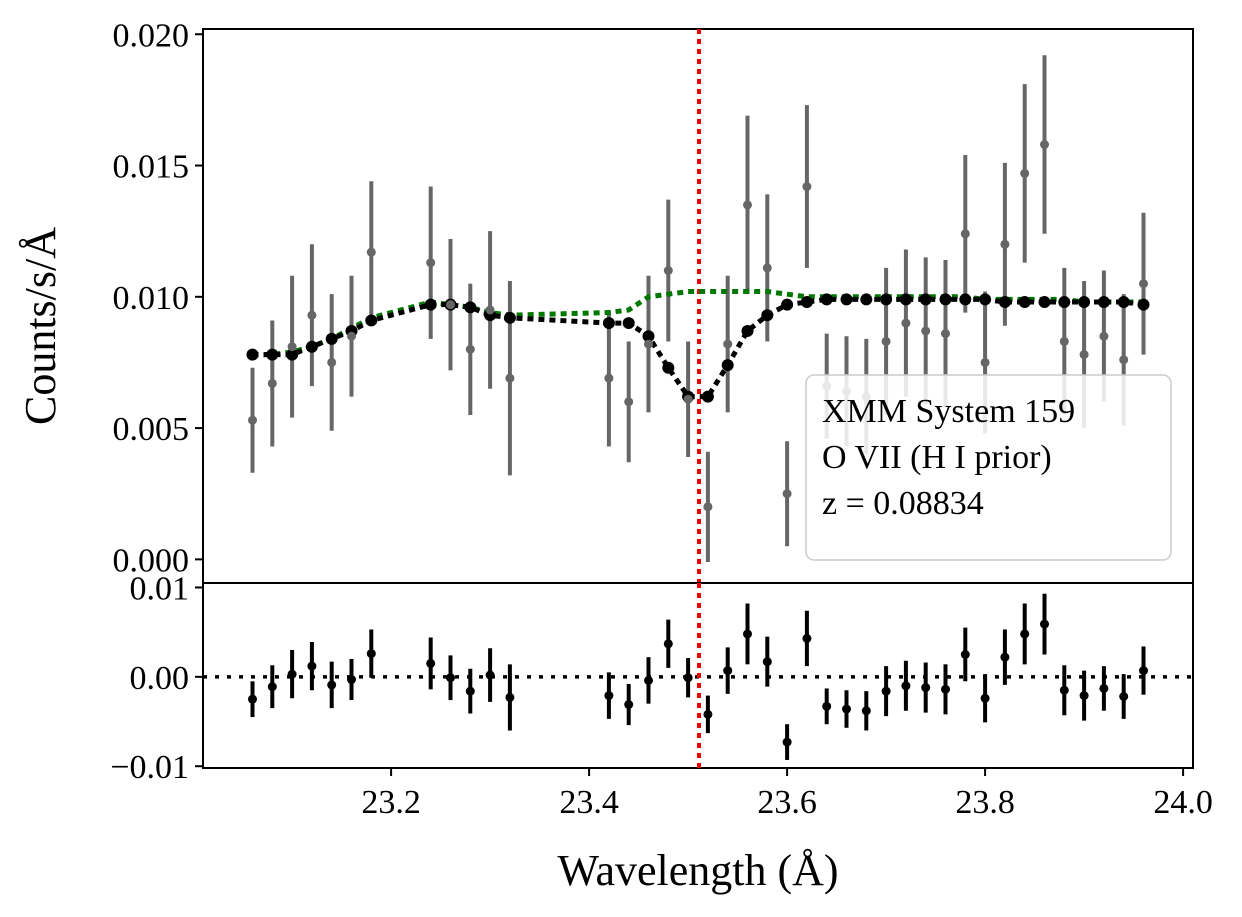 This screenshot has width=1242, height=917. Describe the element at coordinates (589, 802) in the screenshot. I see `x-tick-label: 23.4` at that location.